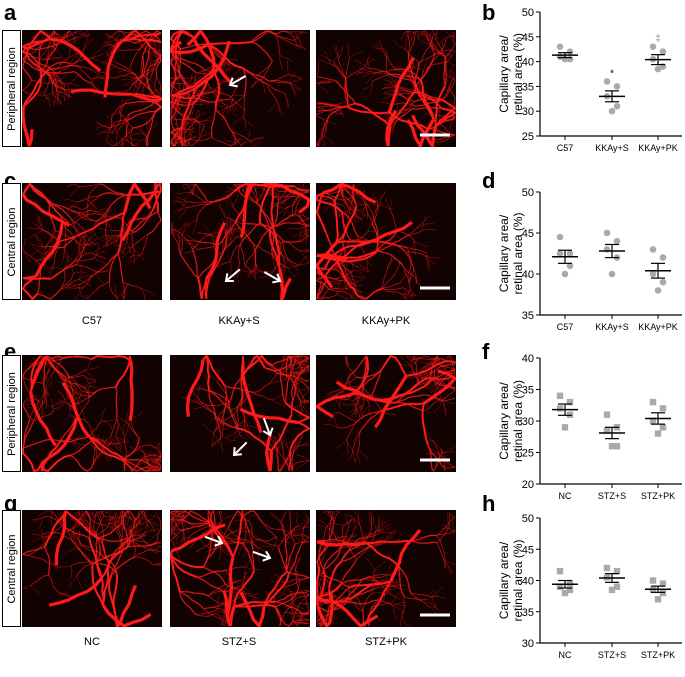 Image resolution: width=685 pixels, height=677 pixels. I want to click on y-tick-label: 30, so click(528, 112).